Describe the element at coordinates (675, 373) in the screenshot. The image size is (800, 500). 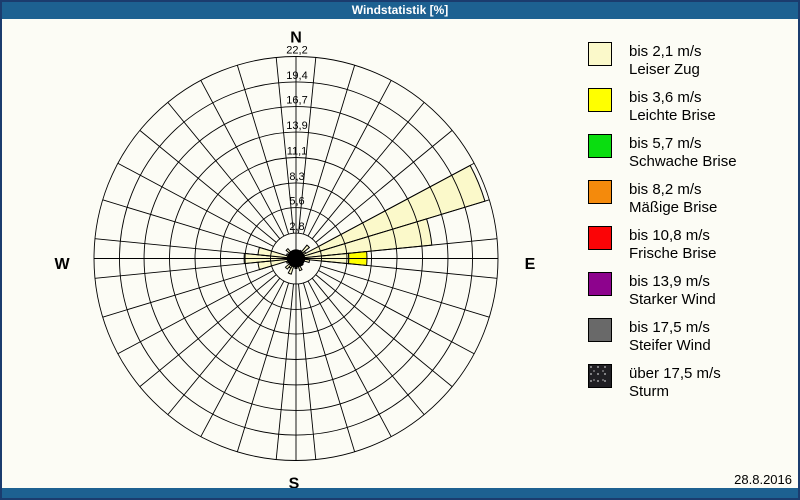
I see `legend-speed-label: über 17,5 m/s` at that location.